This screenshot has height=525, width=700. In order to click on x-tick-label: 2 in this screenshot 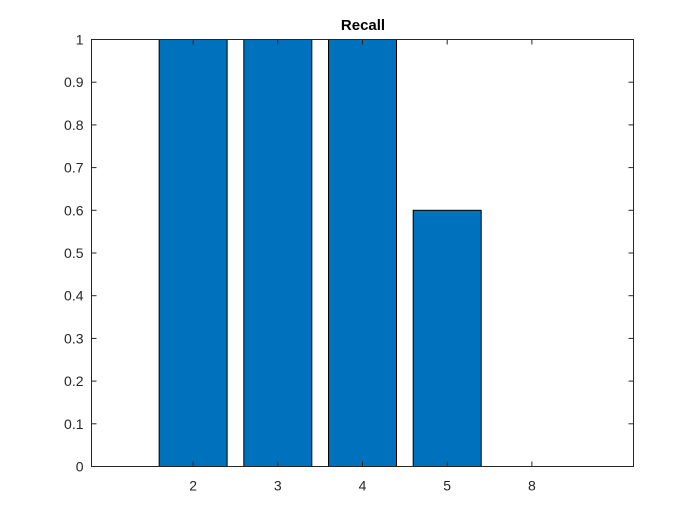, I will do `click(193, 486)`.